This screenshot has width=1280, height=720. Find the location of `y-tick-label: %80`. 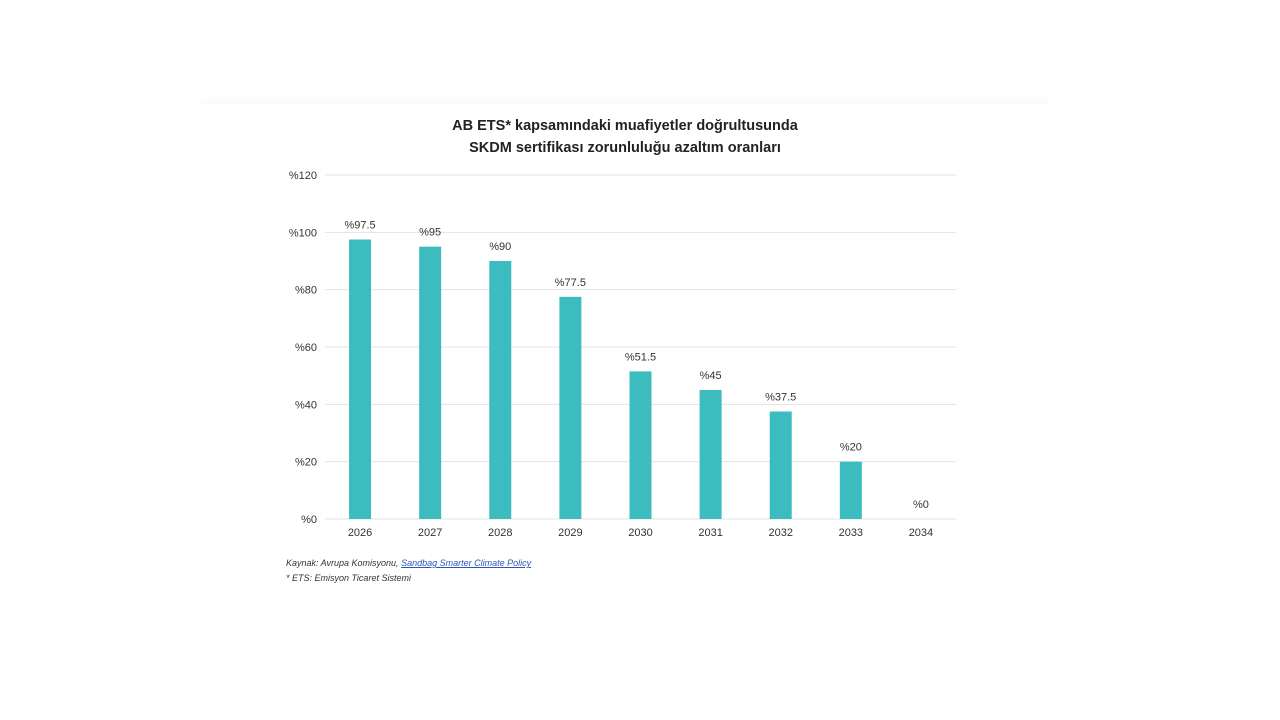

y-tick-label: %80 is located at coordinates (306, 291).